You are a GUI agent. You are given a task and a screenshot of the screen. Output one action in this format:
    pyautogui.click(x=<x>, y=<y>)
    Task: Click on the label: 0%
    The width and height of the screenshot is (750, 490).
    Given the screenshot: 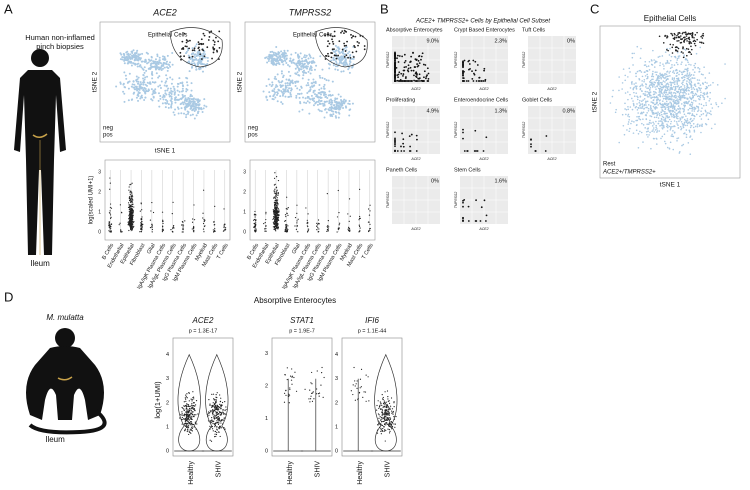 What is the action you would take?
    pyautogui.click(x=571, y=41)
    